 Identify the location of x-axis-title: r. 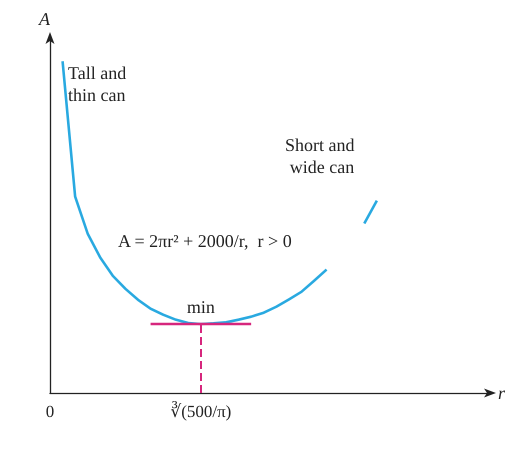
(502, 393).